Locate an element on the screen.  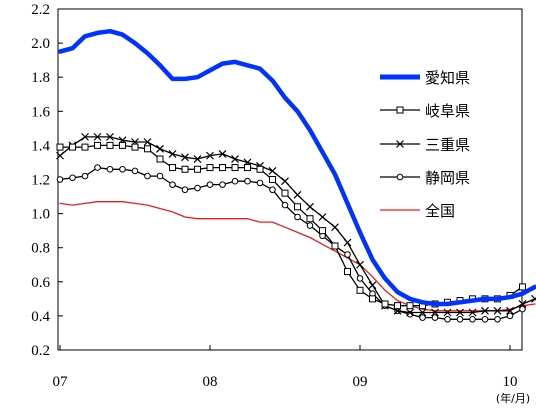
x-tick-label: 10 is located at coordinates (510, 382).